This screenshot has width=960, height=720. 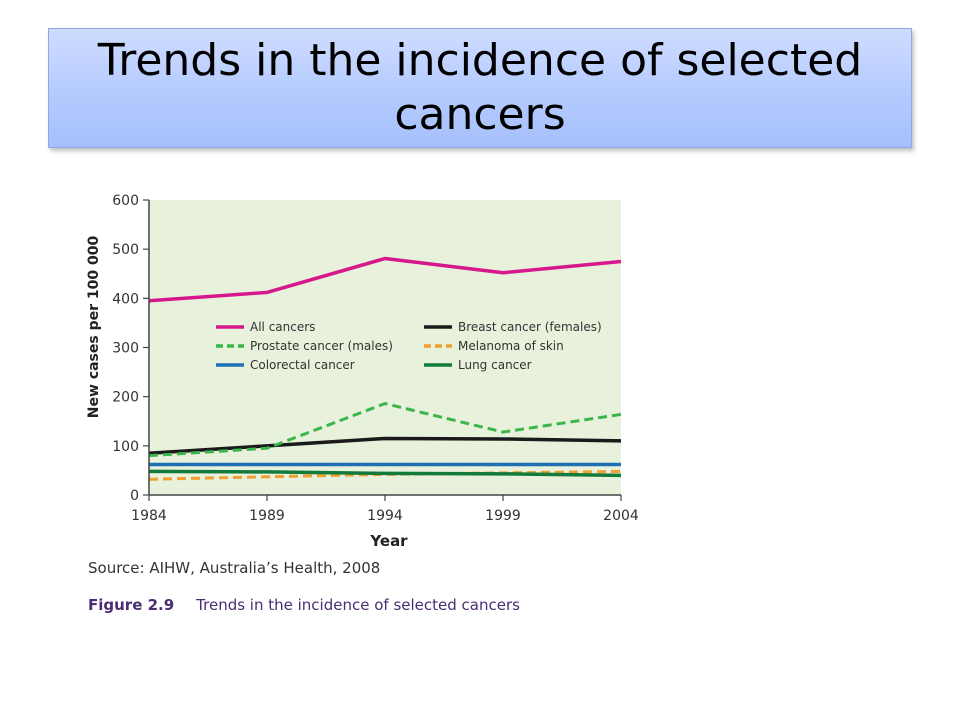 I want to click on legend-label-melanoma-of-skin: Melanoma of skin, so click(x=511, y=346).